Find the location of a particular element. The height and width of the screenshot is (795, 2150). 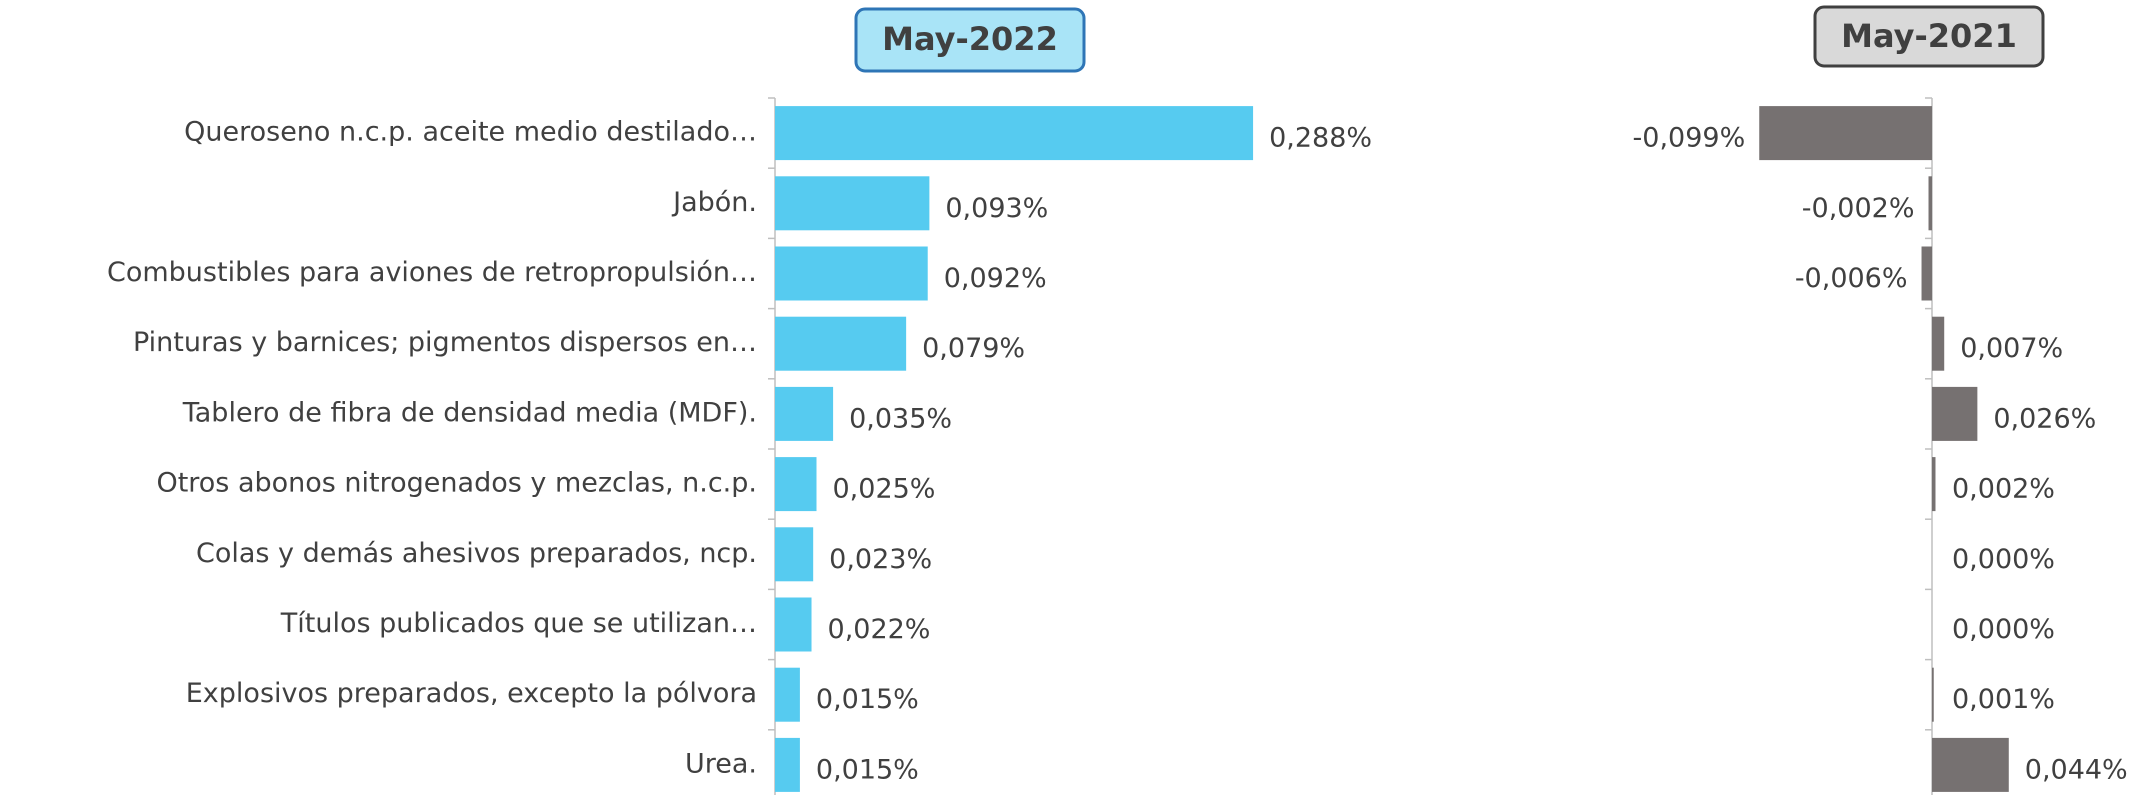

value-label: 0,092% is located at coordinates (995, 278).